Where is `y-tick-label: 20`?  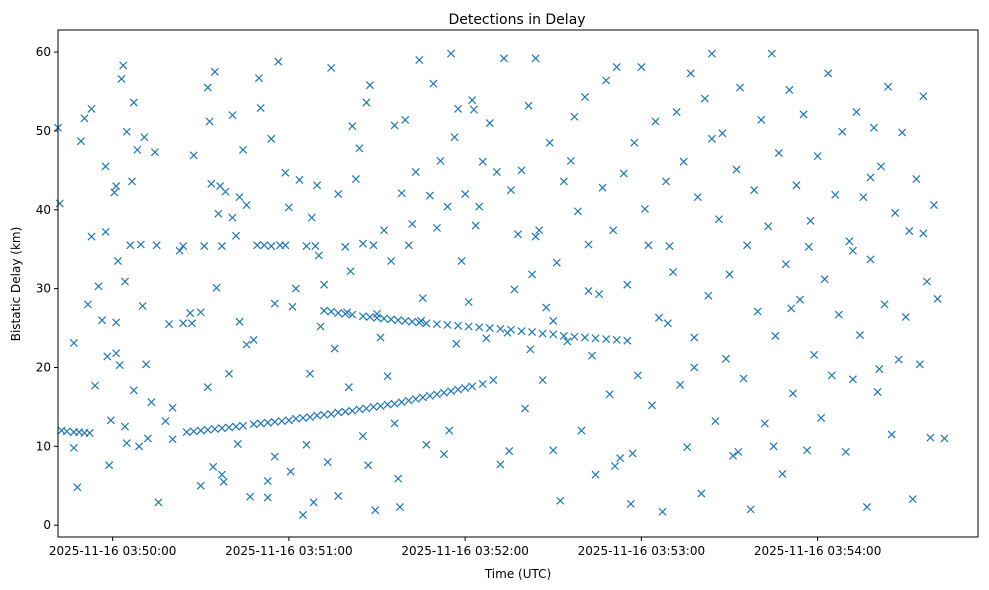 y-tick-label: 20 is located at coordinates (43, 367).